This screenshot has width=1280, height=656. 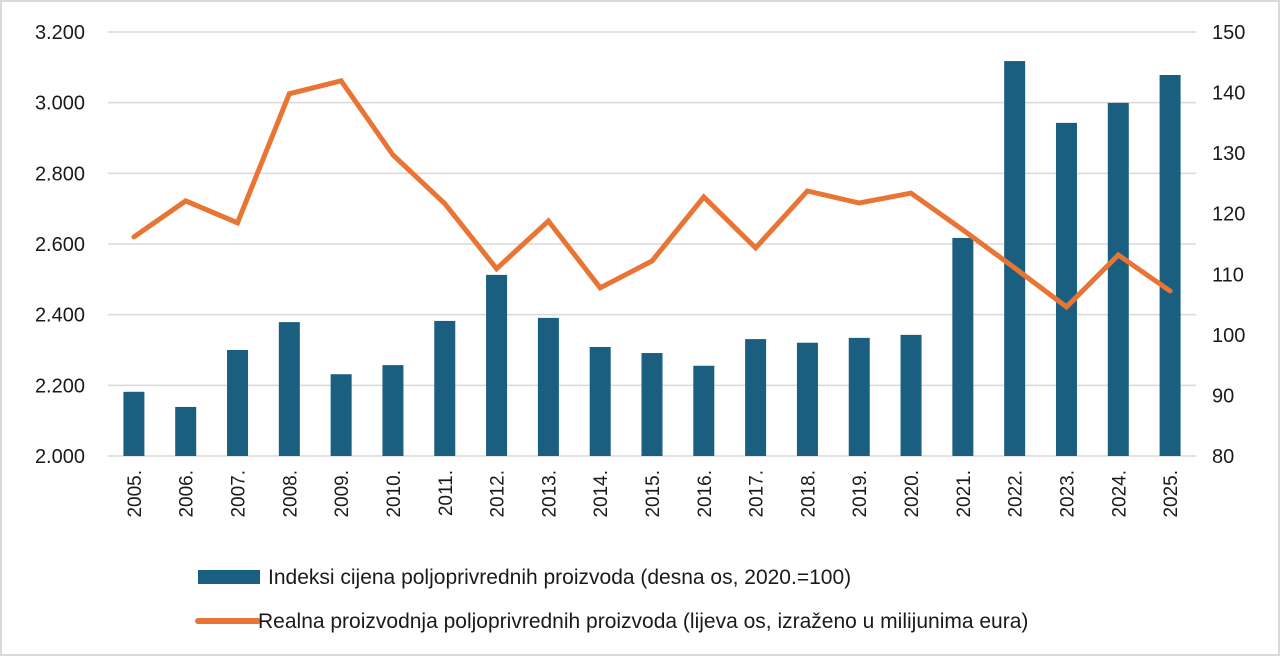 I want to click on x-tick-label: 2015., so click(x=653, y=494).